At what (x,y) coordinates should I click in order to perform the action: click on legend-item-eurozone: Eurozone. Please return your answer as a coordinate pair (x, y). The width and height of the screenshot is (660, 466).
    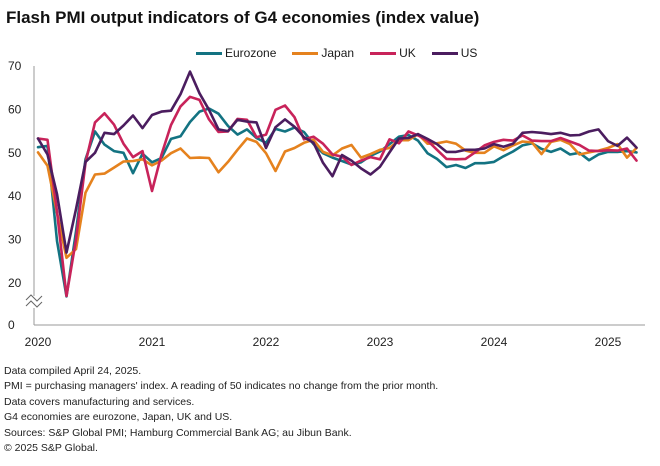
    Looking at the image, I should click on (236, 53).